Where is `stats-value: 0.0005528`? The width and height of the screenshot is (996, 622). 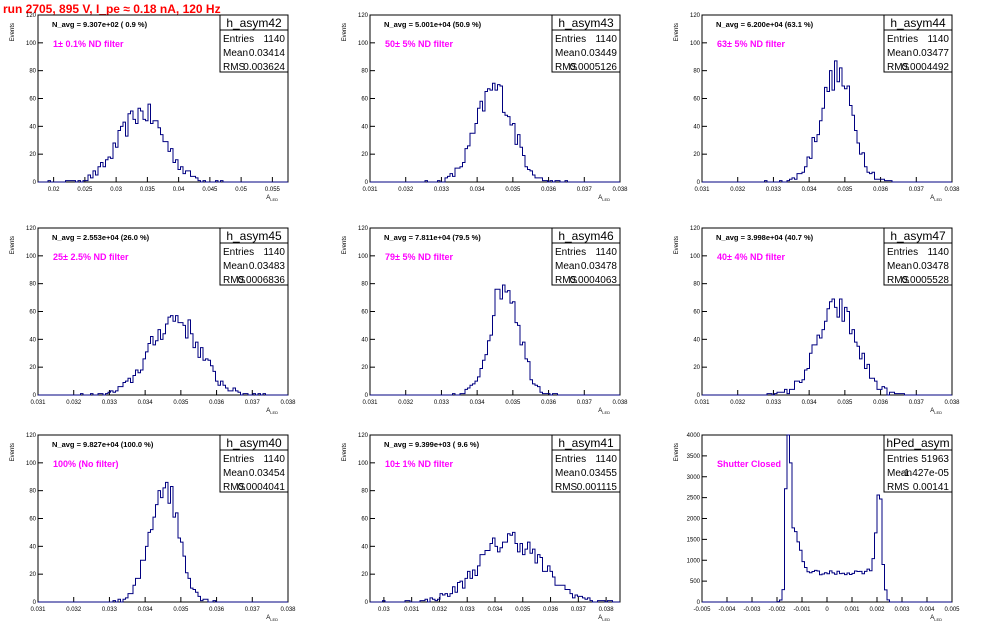
stats-value: 0.0005528 is located at coordinates (926, 280).